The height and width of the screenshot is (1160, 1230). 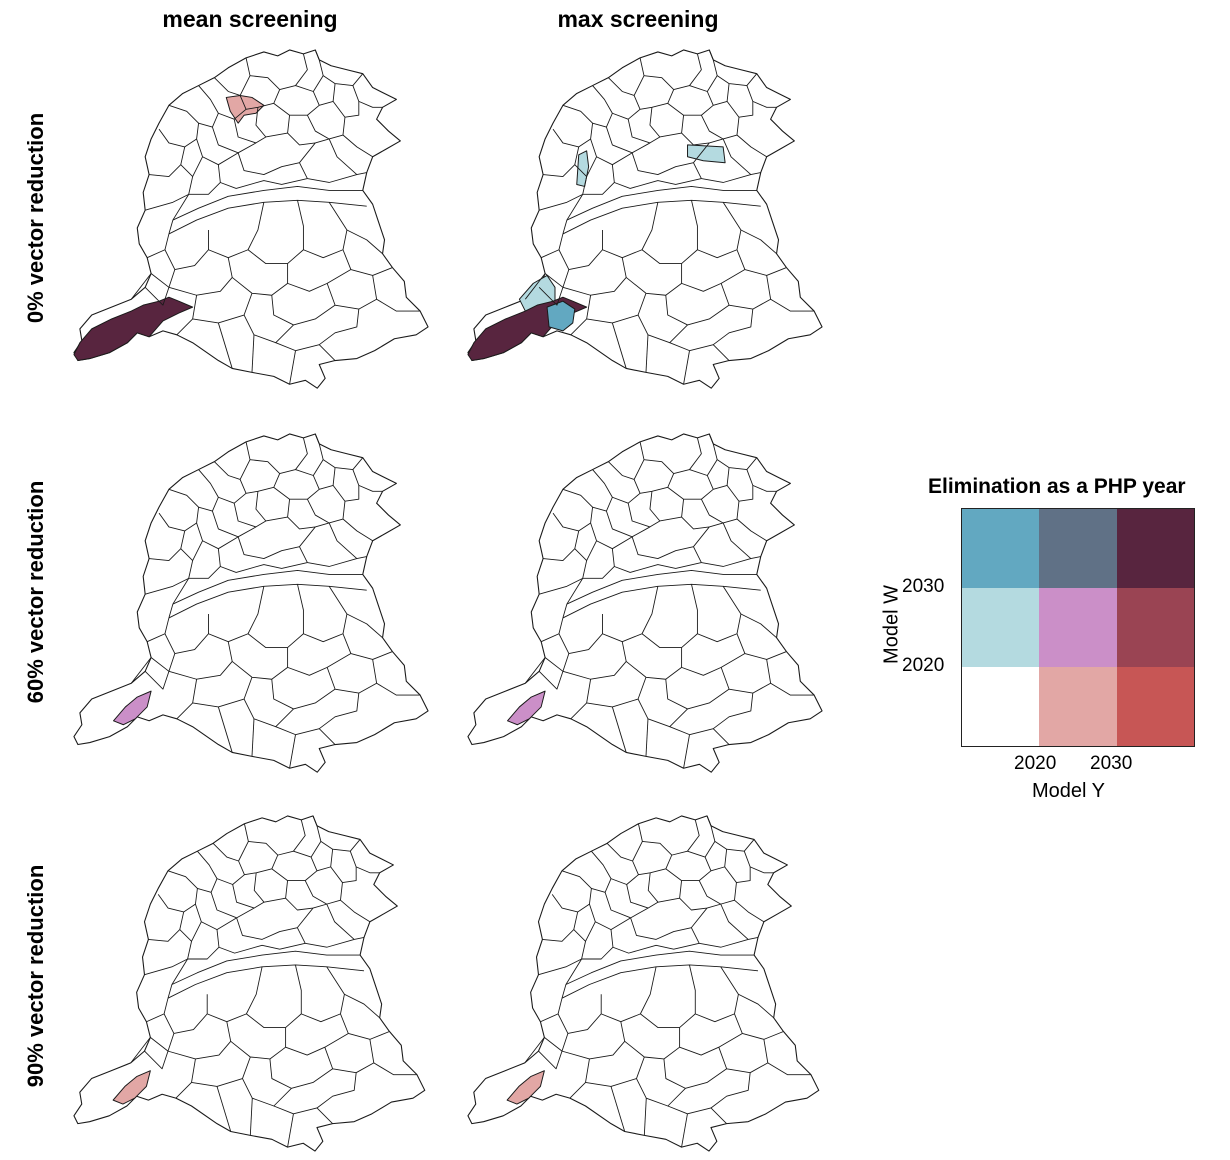 What do you see at coordinates (923, 665) in the screenshot?
I see `legend-y-tick: 2020` at bounding box center [923, 665].